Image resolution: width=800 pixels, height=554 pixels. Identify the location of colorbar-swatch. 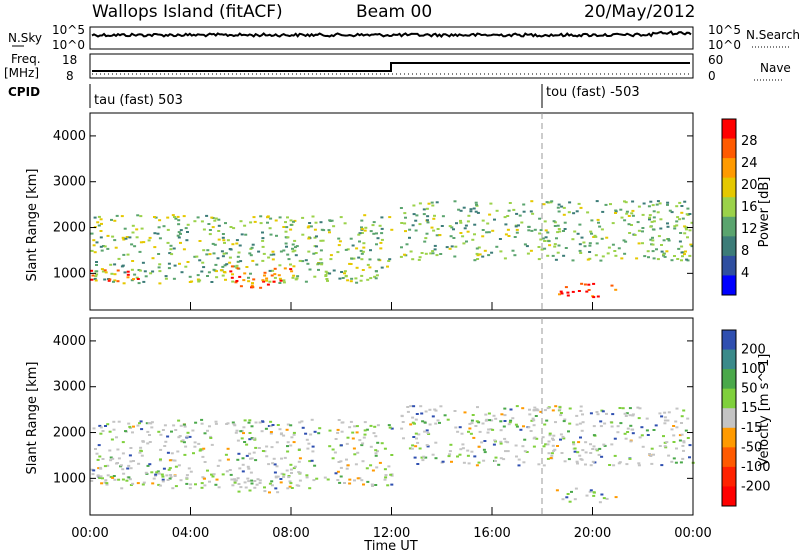
(729, 496).